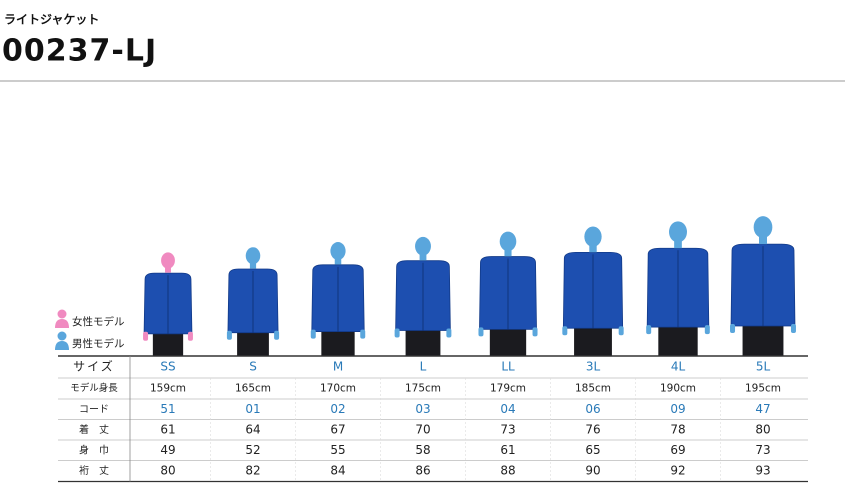 This screenshot has height=500, width=850. What do you see at coordinates (593, 367) in the screenshot?
I see `table-cell: 3L` at bounding box center [593, 367].